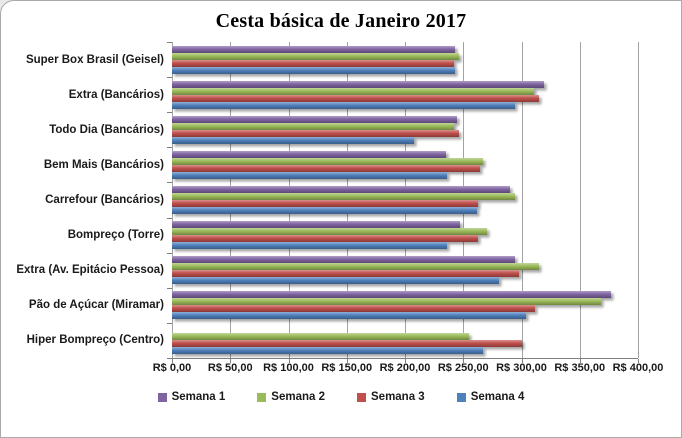  I want to click on category-label: Todo Dia (Bancários), so click(106, 129).